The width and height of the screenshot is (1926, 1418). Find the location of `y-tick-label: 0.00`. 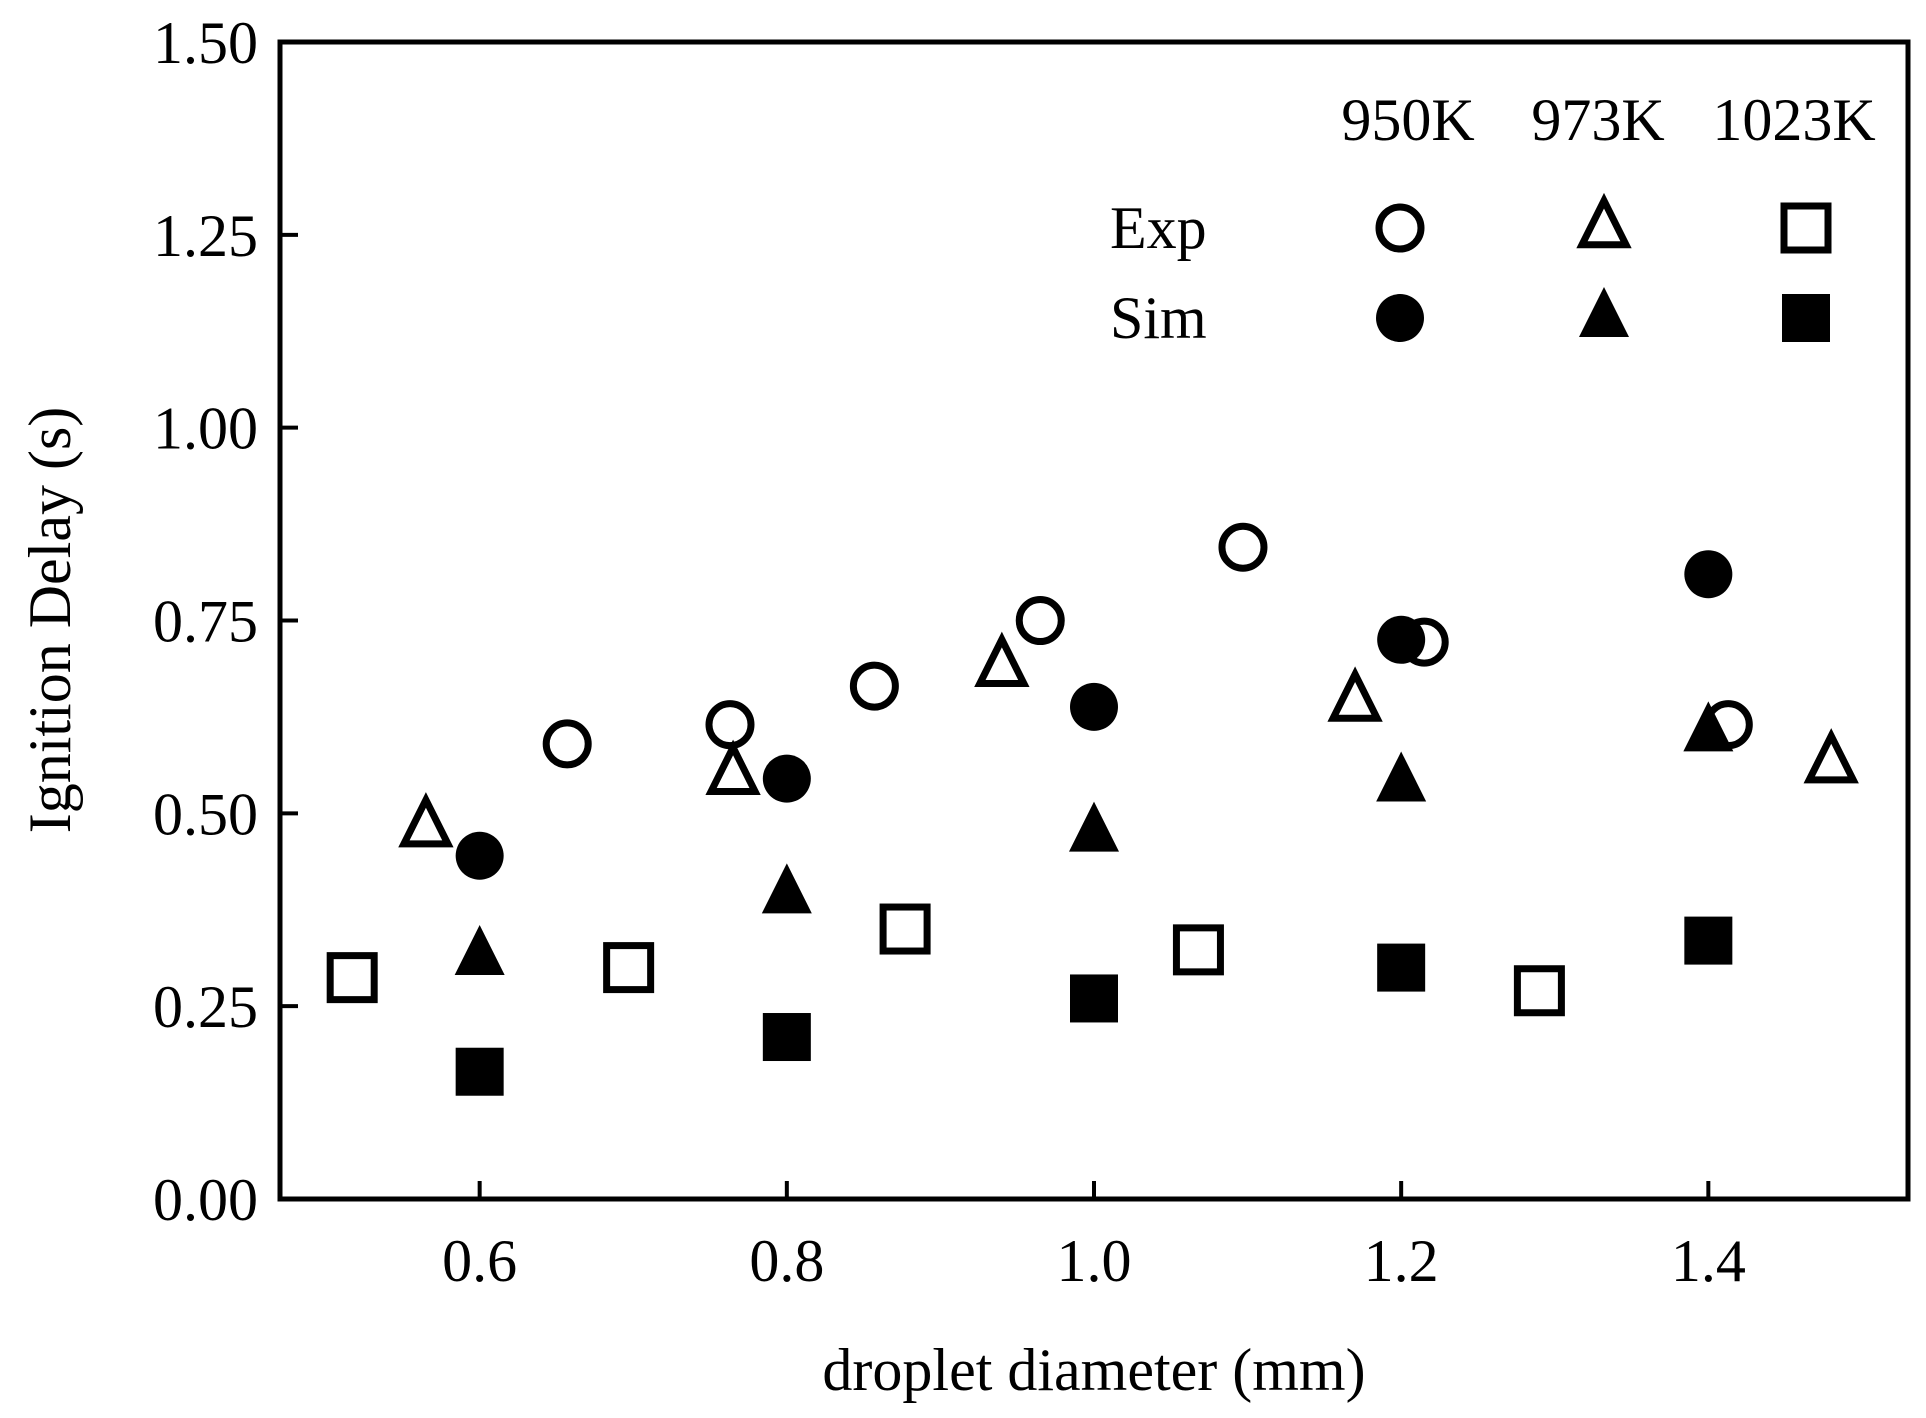

y-tick-label: 0.00 is located at coordinates (205, 1200).